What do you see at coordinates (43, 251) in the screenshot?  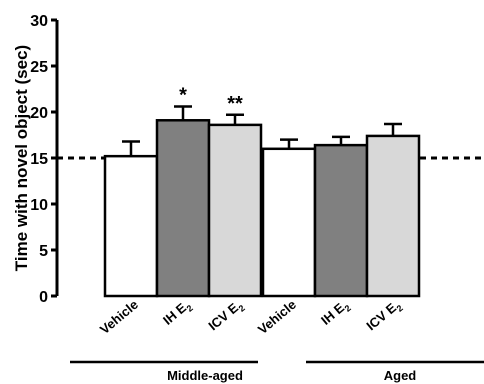 I see `y-tick-label: 5` at bounding box center [43, 251].